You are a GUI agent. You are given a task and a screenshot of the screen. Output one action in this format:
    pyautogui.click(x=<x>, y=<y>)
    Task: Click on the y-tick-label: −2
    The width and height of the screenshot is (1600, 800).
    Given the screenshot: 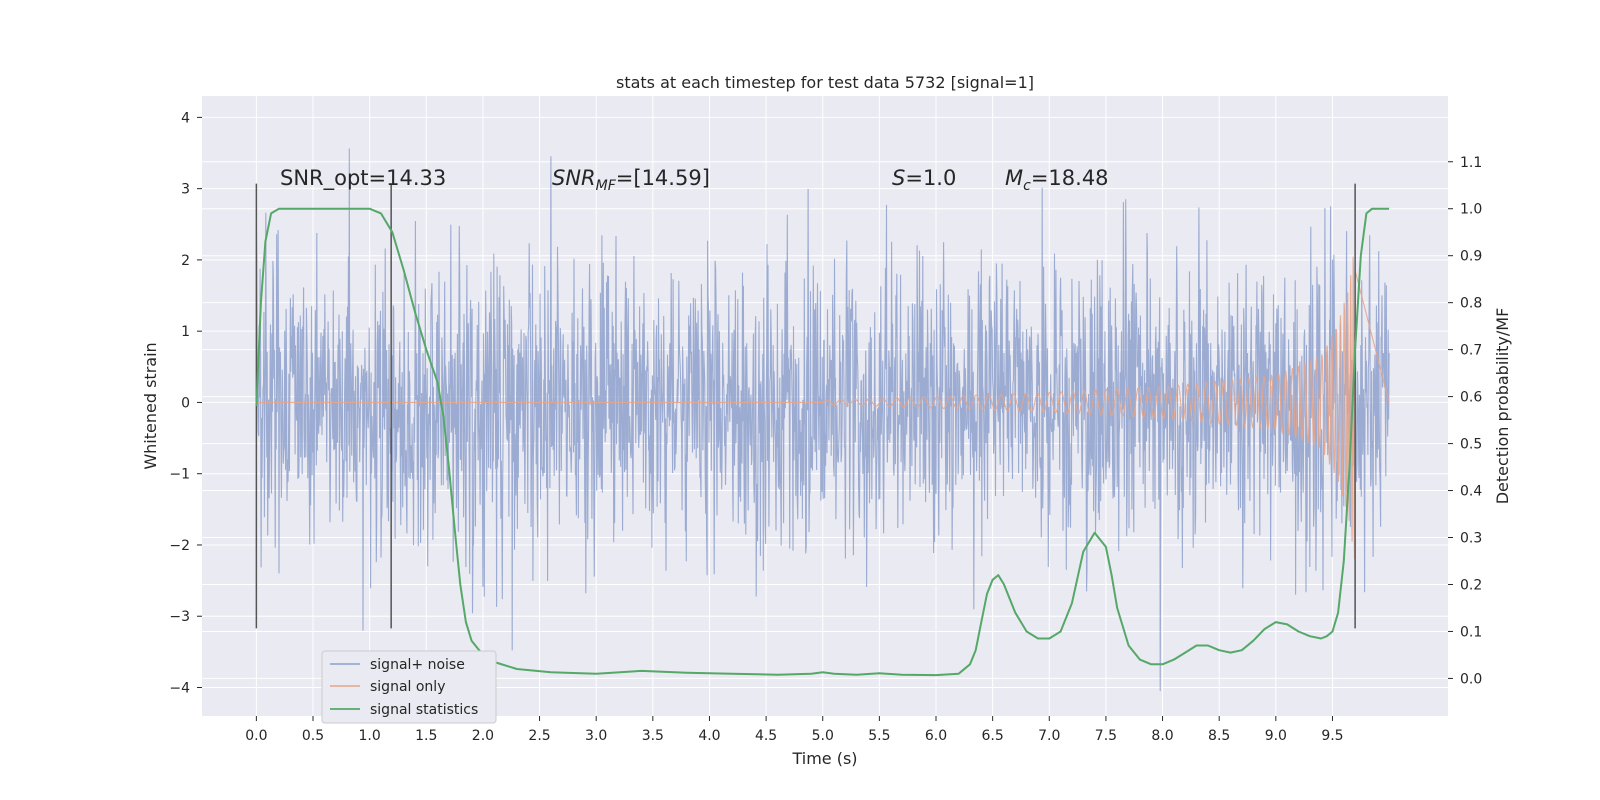 What is the action you would take?
    pyautogui.click(x=179, y=546)
    